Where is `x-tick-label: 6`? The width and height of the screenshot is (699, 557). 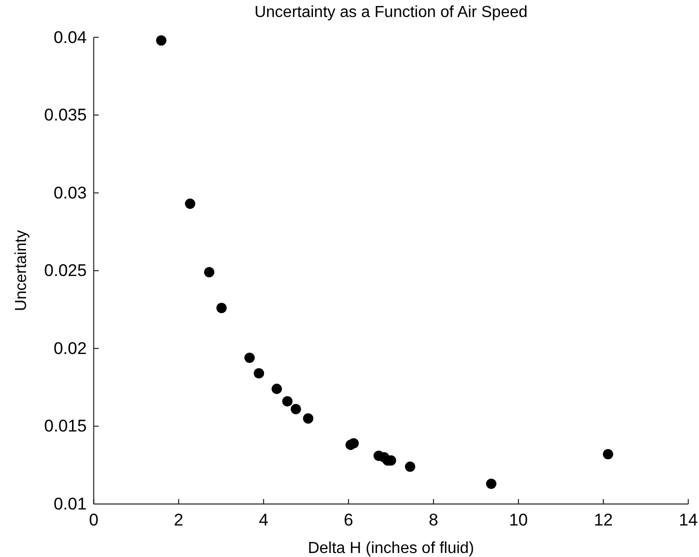
x-tick-label: 6 is located at coordinates (349, 520).